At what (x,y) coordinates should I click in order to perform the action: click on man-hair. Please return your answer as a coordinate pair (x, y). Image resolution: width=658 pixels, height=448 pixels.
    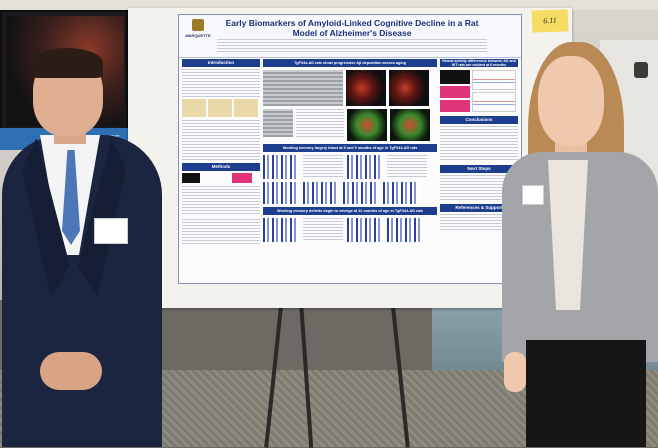
    Looking at the image, I should click on (67, 63).